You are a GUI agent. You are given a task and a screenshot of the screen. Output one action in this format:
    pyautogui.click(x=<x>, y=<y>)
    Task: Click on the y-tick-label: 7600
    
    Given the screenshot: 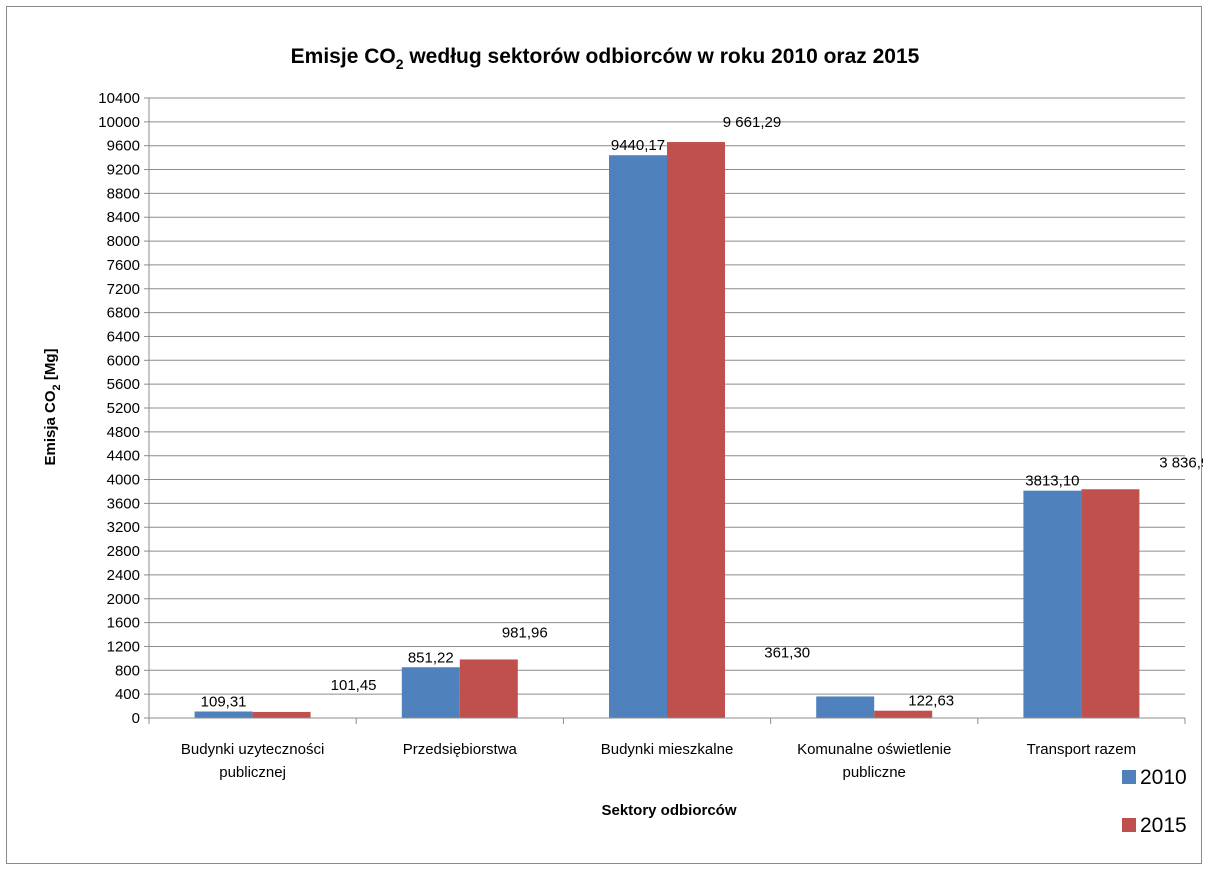 What is the action you would take?
    pyautogui.click(x=123, y=265)
    